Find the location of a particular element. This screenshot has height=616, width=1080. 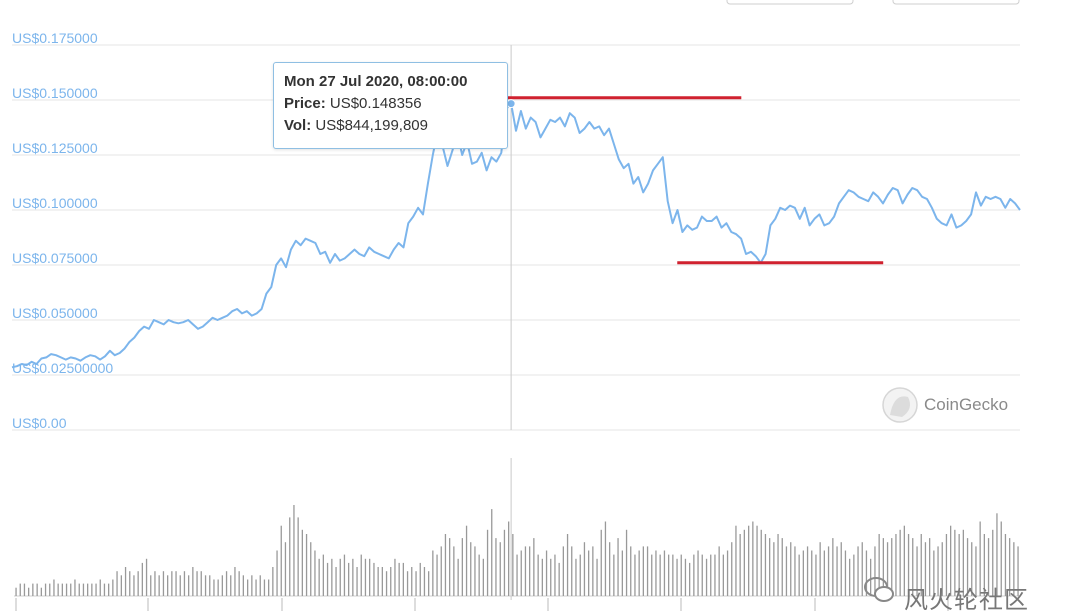

wechat-icon is located at coordinates (879, 589).